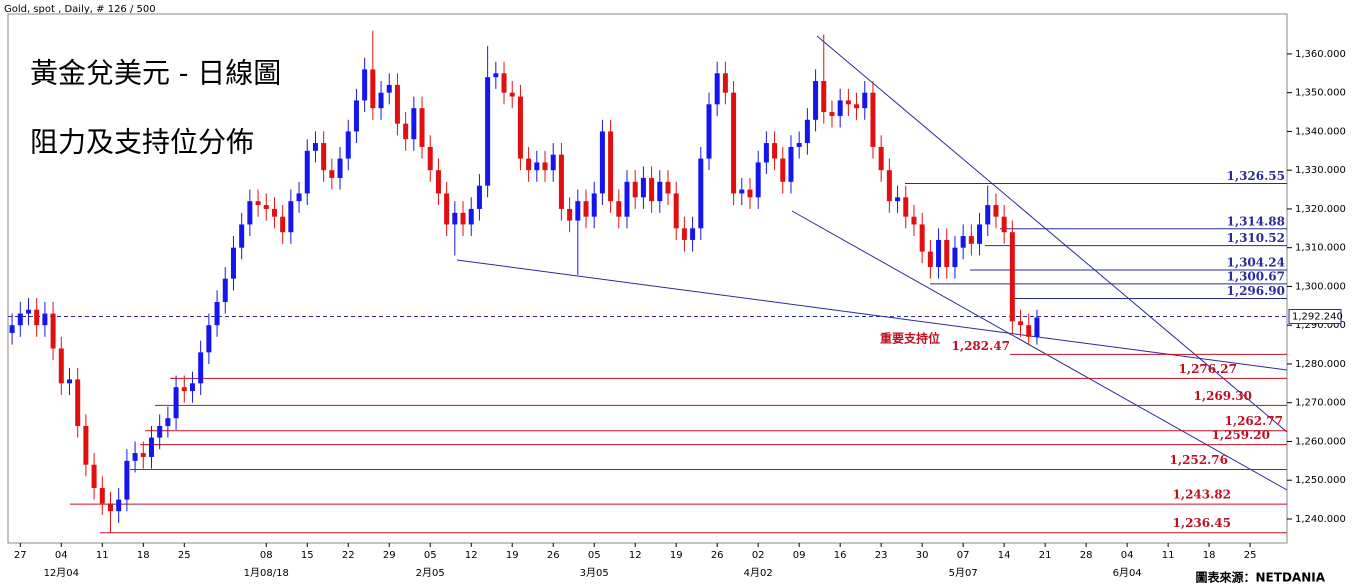 Image resolution: width=1355 pixels, height=587 pixels. What do you see at coordinates (1004, 555) in the screenshot?
I see `x-tick-label: 14` at bounding box center [1004, 555].